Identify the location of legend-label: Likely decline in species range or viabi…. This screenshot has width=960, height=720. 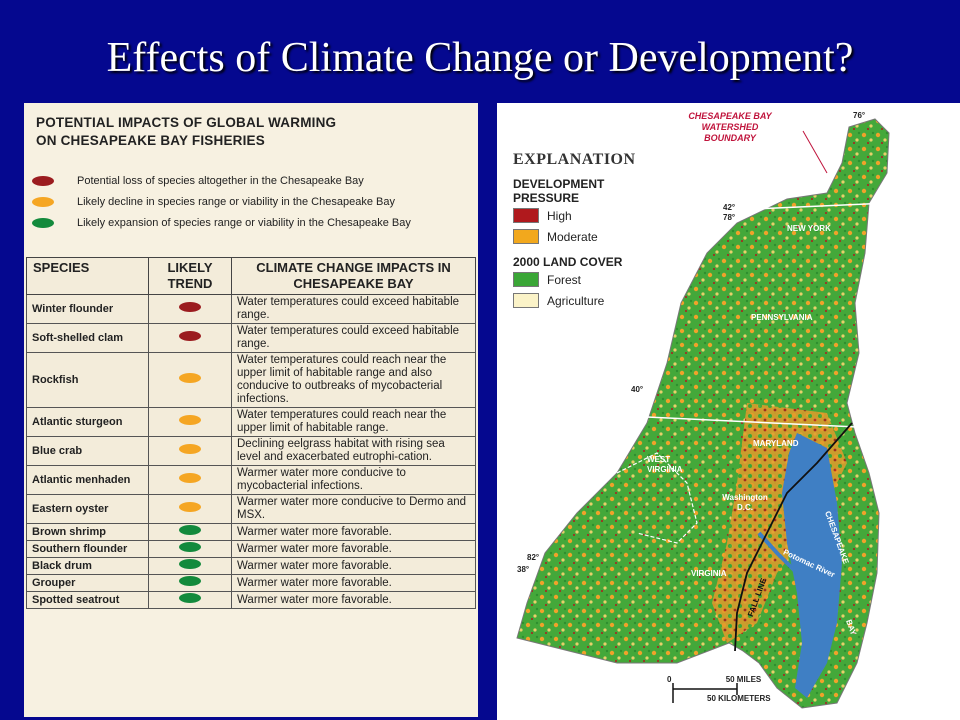
(236, 201).